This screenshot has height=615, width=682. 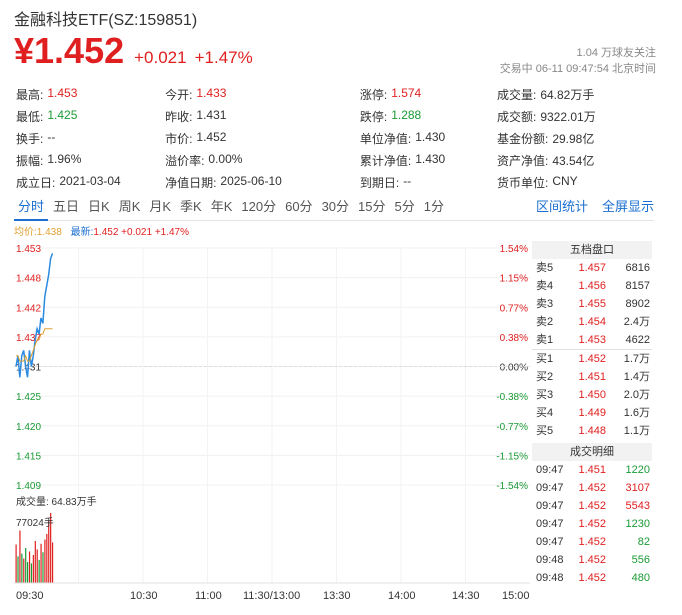 What do you see at coordinates (514, 279) in the screenshot?
I see `pct-tick-label: 1.15%` at bounding box center [514, 279].